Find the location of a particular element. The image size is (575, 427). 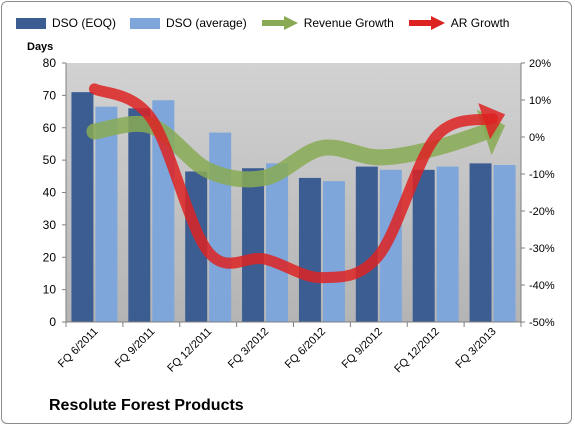

x-tick-label: FQ 12/2011 is located at coordinates (189, 350).